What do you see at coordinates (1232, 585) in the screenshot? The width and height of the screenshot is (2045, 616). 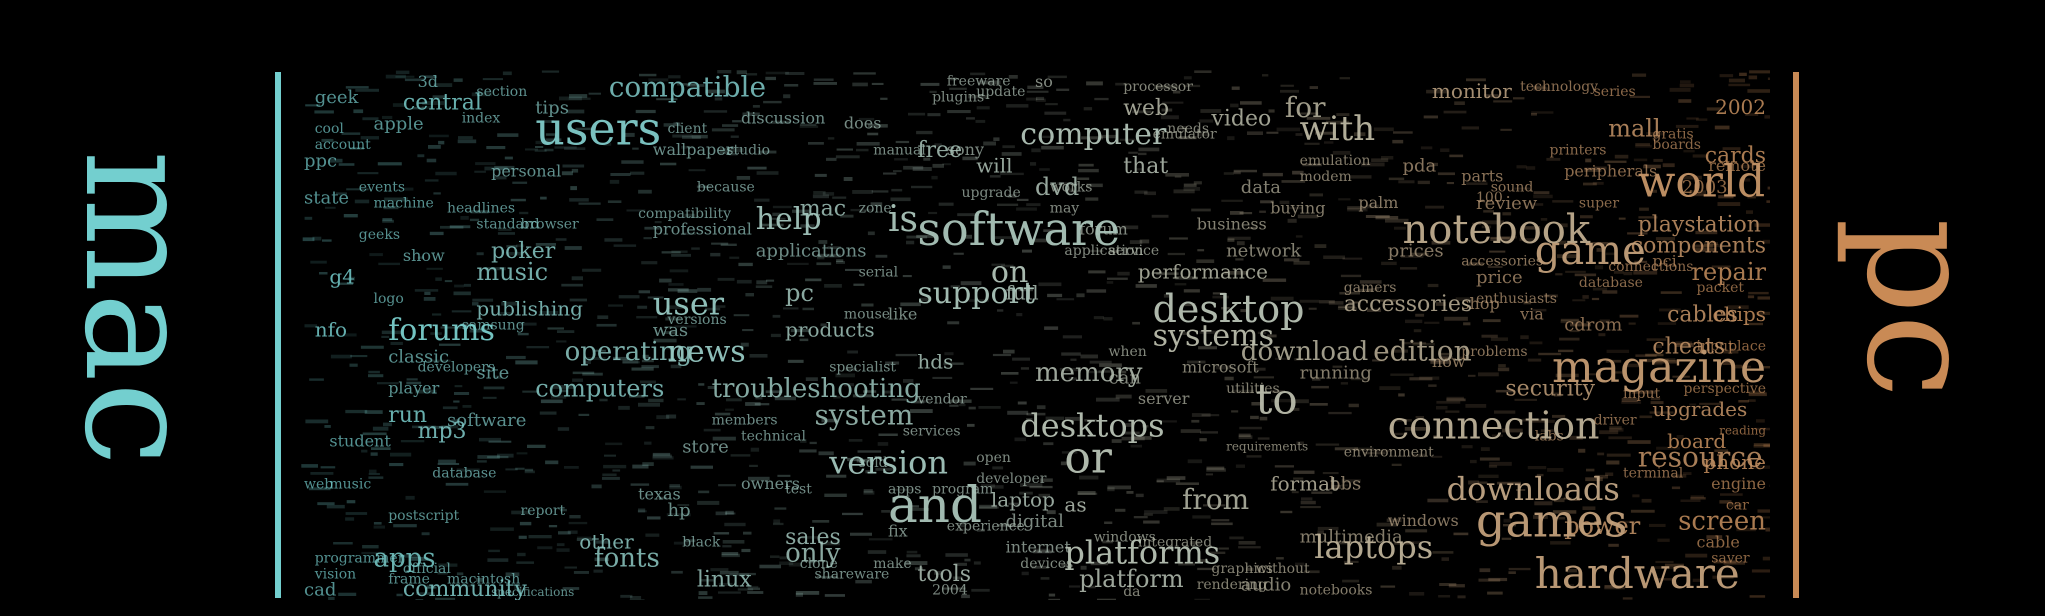 I see `cloud-word: rendering` at bounding box center [1232, 585].